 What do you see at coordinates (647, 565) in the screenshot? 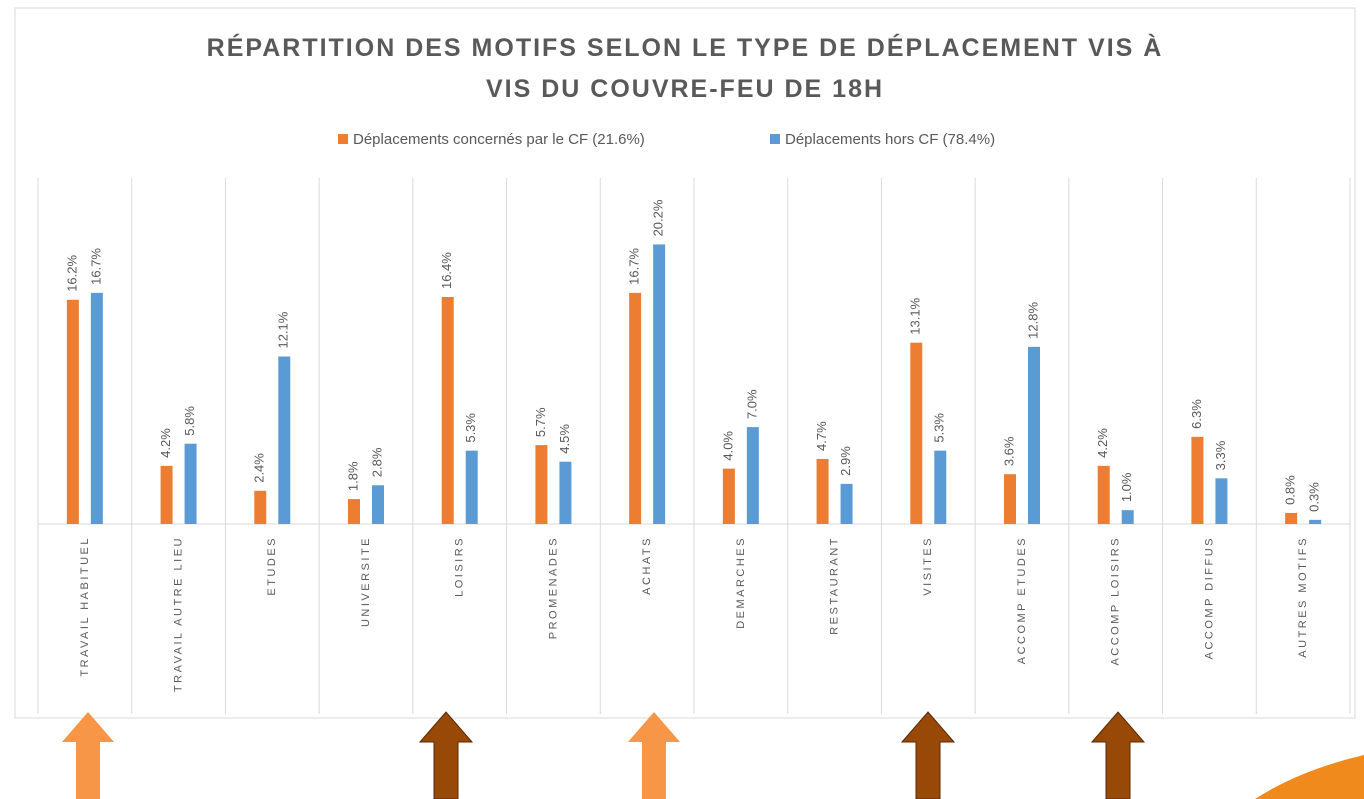
I see `x-tick-label: ACHATS` at bounding box center [647, 565].